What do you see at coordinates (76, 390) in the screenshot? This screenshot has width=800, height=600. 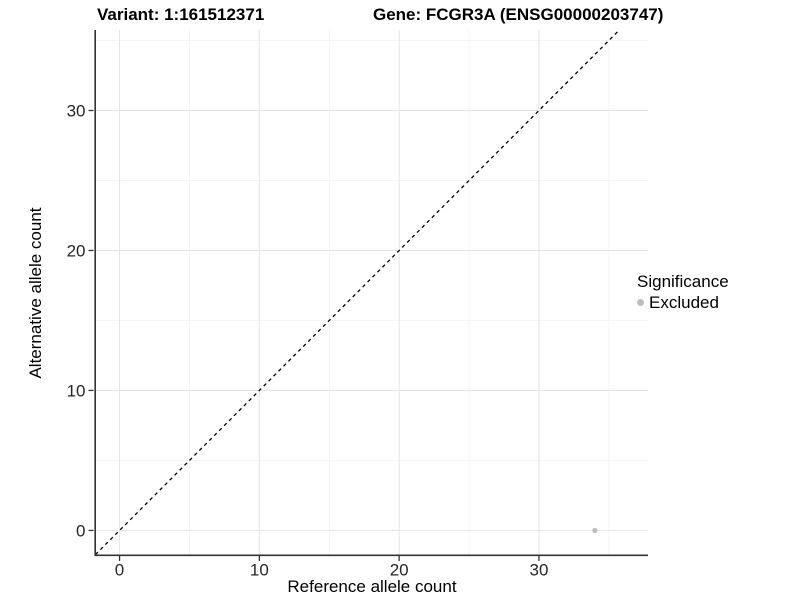 I see `y-tick-label: 10` at bounding box center [76, 390].